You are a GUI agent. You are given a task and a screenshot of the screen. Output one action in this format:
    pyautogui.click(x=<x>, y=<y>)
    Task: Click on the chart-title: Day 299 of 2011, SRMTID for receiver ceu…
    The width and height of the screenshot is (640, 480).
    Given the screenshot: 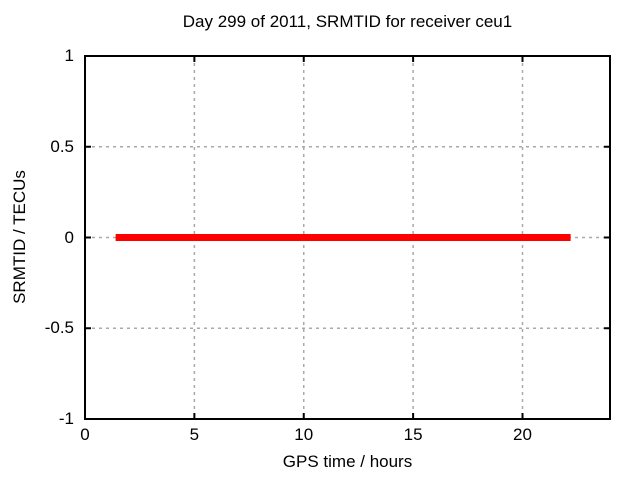 What is the action you would take?
    pyautogui.click(x=347, y=21)
    